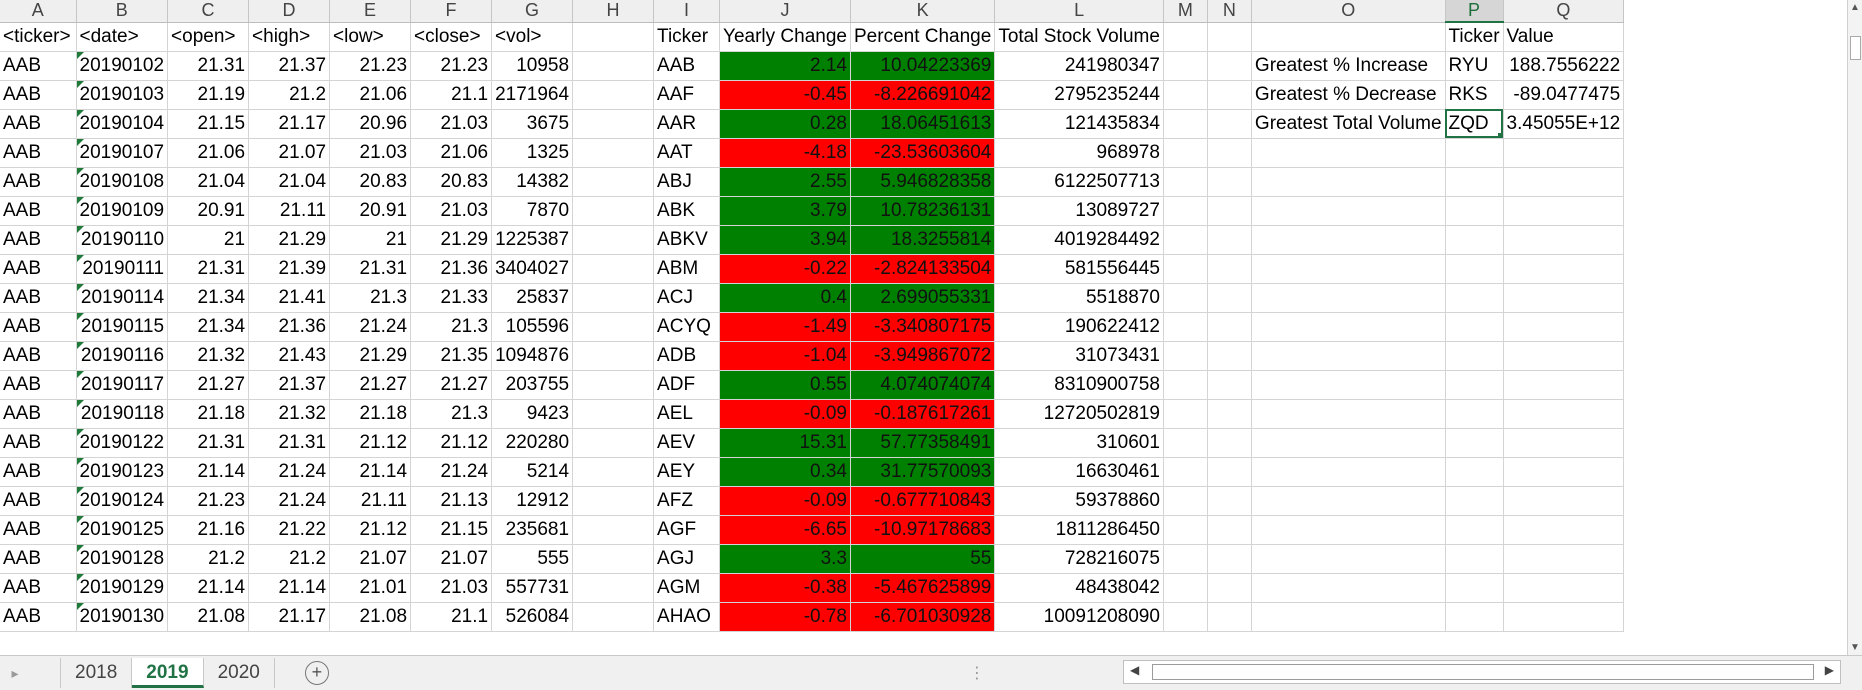 The image size is (1862, 690). What do you see at coordinates (289, 124) in the screenshot?
I see `cell-d4: 21.17` at bounding box center [289, 124].